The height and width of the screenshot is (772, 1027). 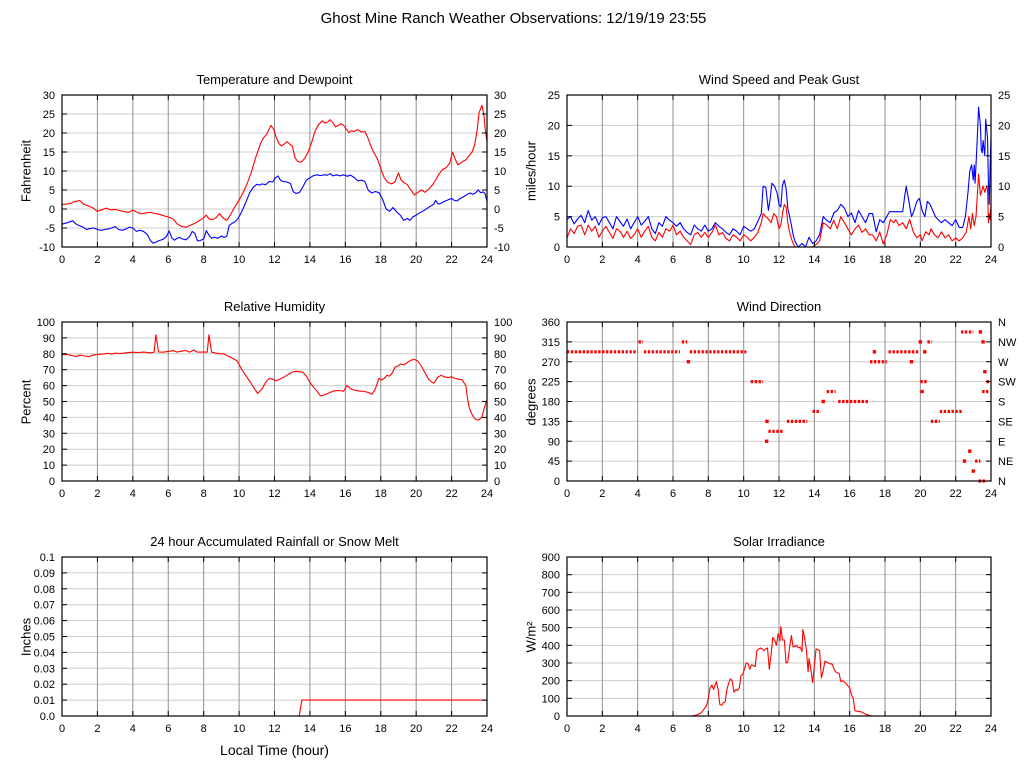 I want to click on svg-text: 0.07, so click(x=44, y=606).